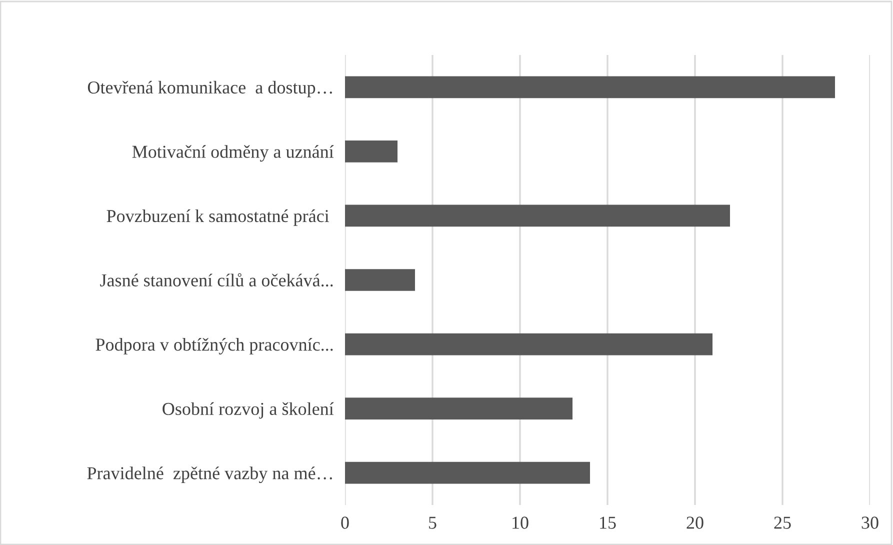  I want to click on x-tick-label: 10, so click(520, 522).